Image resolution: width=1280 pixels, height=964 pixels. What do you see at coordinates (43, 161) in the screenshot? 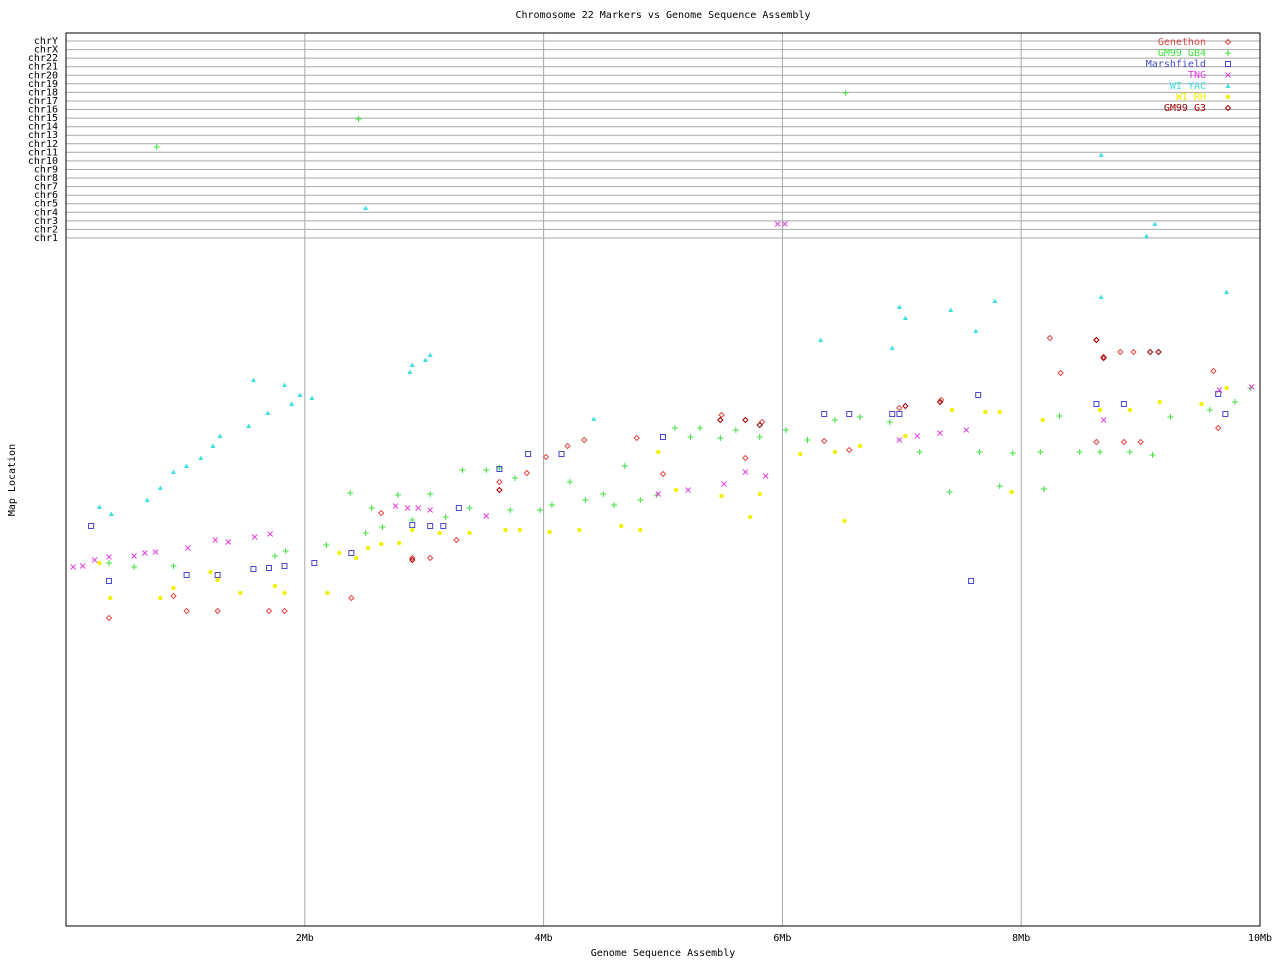
I see `y-tick-label: chr10` at bounding box center [43, 161].